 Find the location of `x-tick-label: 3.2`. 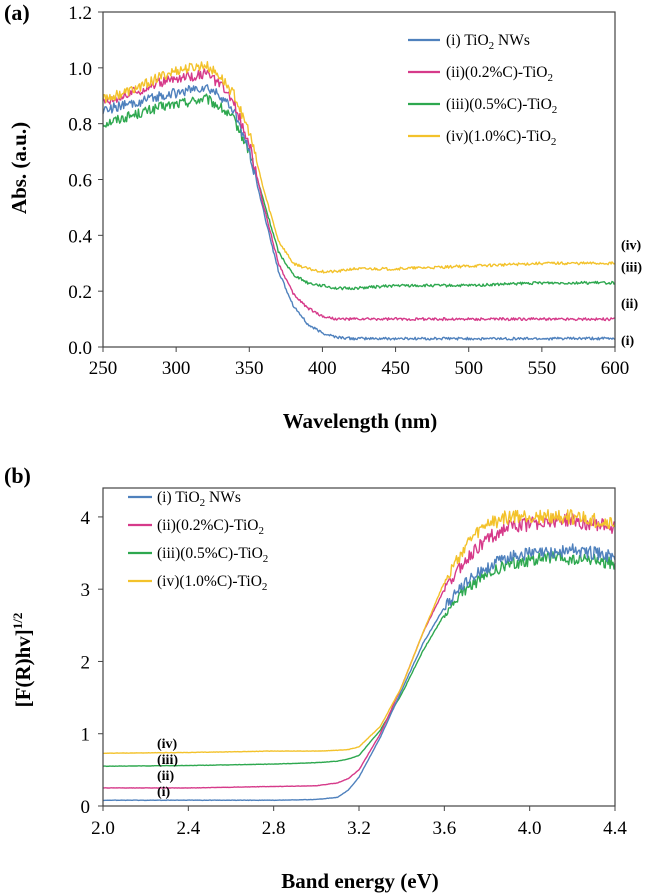

x-tick-label: 3.2 is located at coordinates (359, 828).